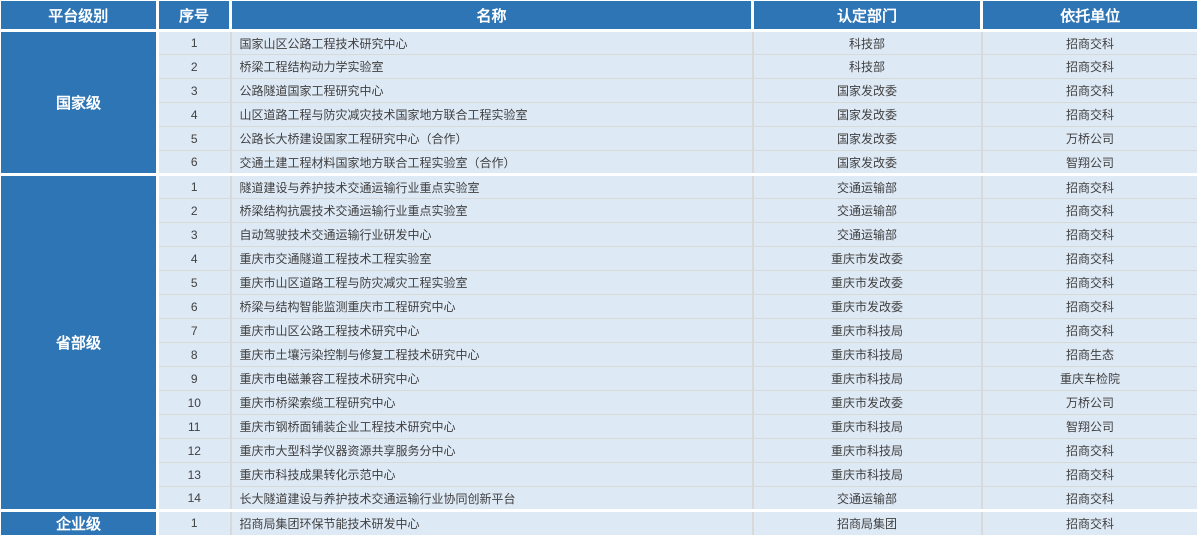 The height and width of the screenshot is (542, 1197). Describe the element at coordinates (194, 378) in the screenshot. I see `index-cell: 9` at that location.